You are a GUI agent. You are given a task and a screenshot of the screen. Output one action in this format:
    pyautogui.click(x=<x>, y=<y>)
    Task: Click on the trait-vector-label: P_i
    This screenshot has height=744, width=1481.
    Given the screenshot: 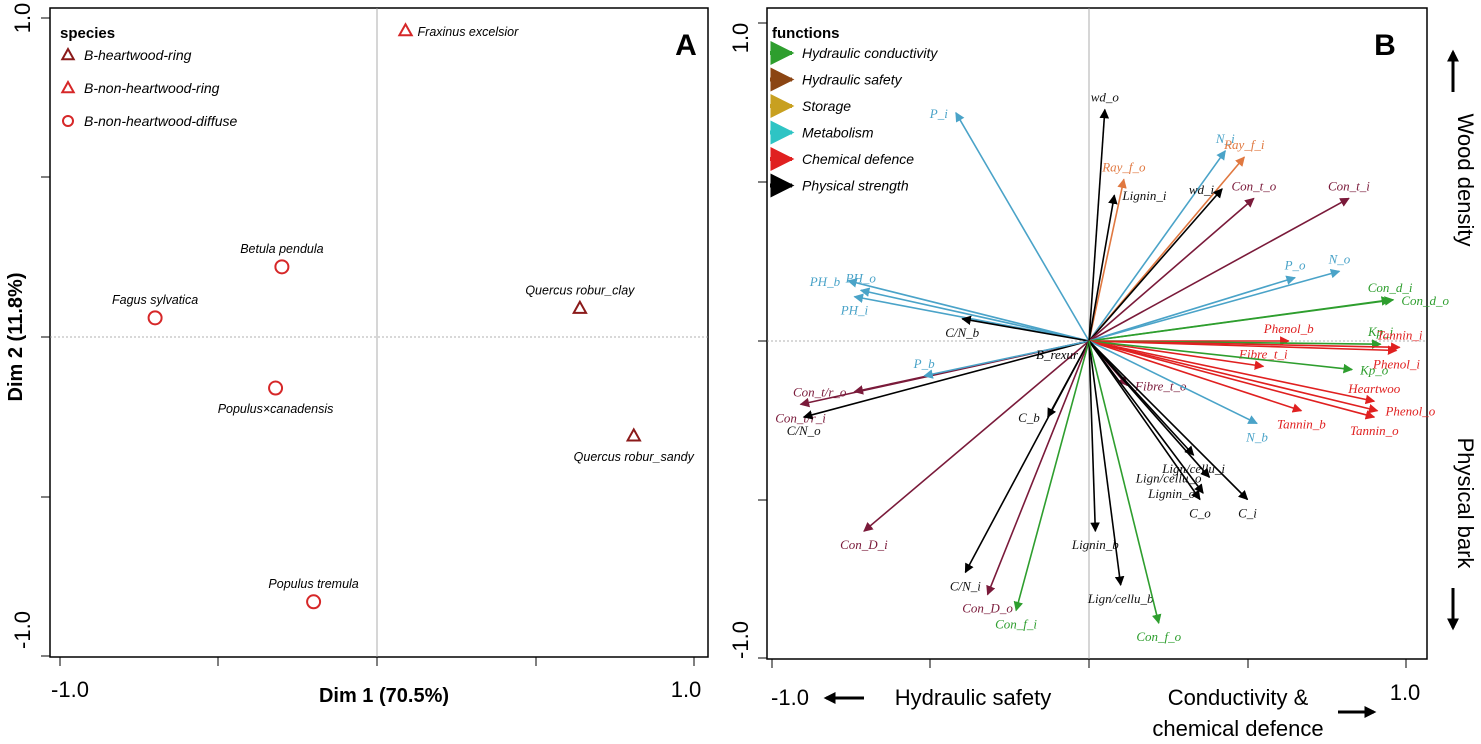 What is the action you would take?
    pyautogui.click(x=938, y=113)
    